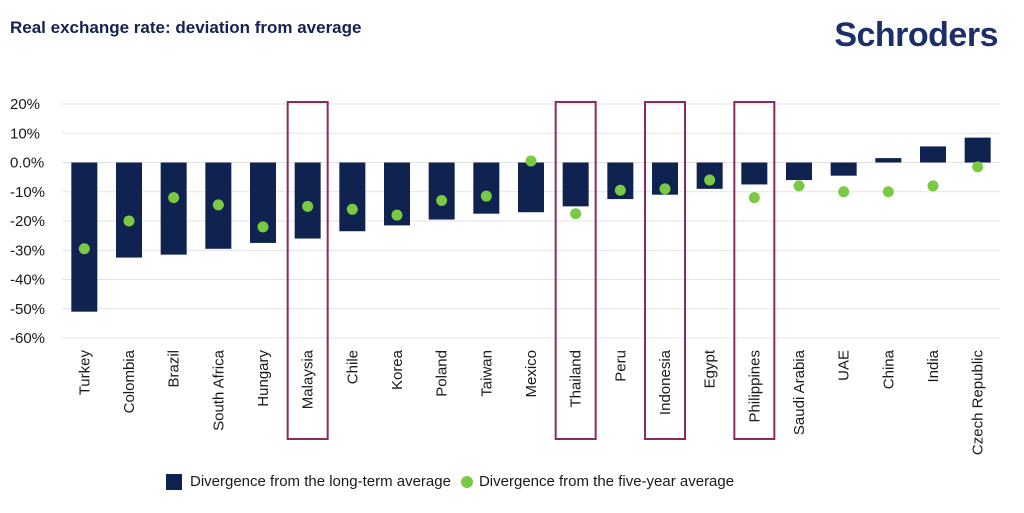 Image resolution: width=1024 pixels, height=513 pixels. I want to click on dot-poland, so click(442, 201).